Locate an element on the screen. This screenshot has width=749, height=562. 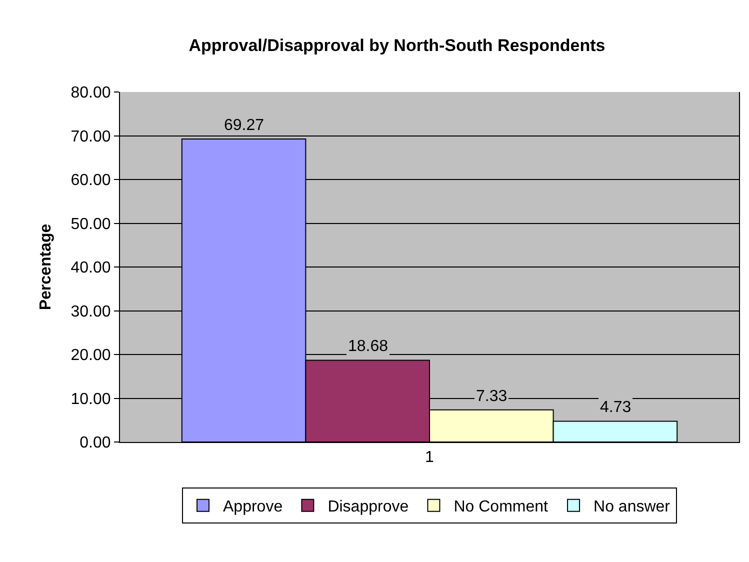
data-label: 7.33 is located at coordinates (492, 396).